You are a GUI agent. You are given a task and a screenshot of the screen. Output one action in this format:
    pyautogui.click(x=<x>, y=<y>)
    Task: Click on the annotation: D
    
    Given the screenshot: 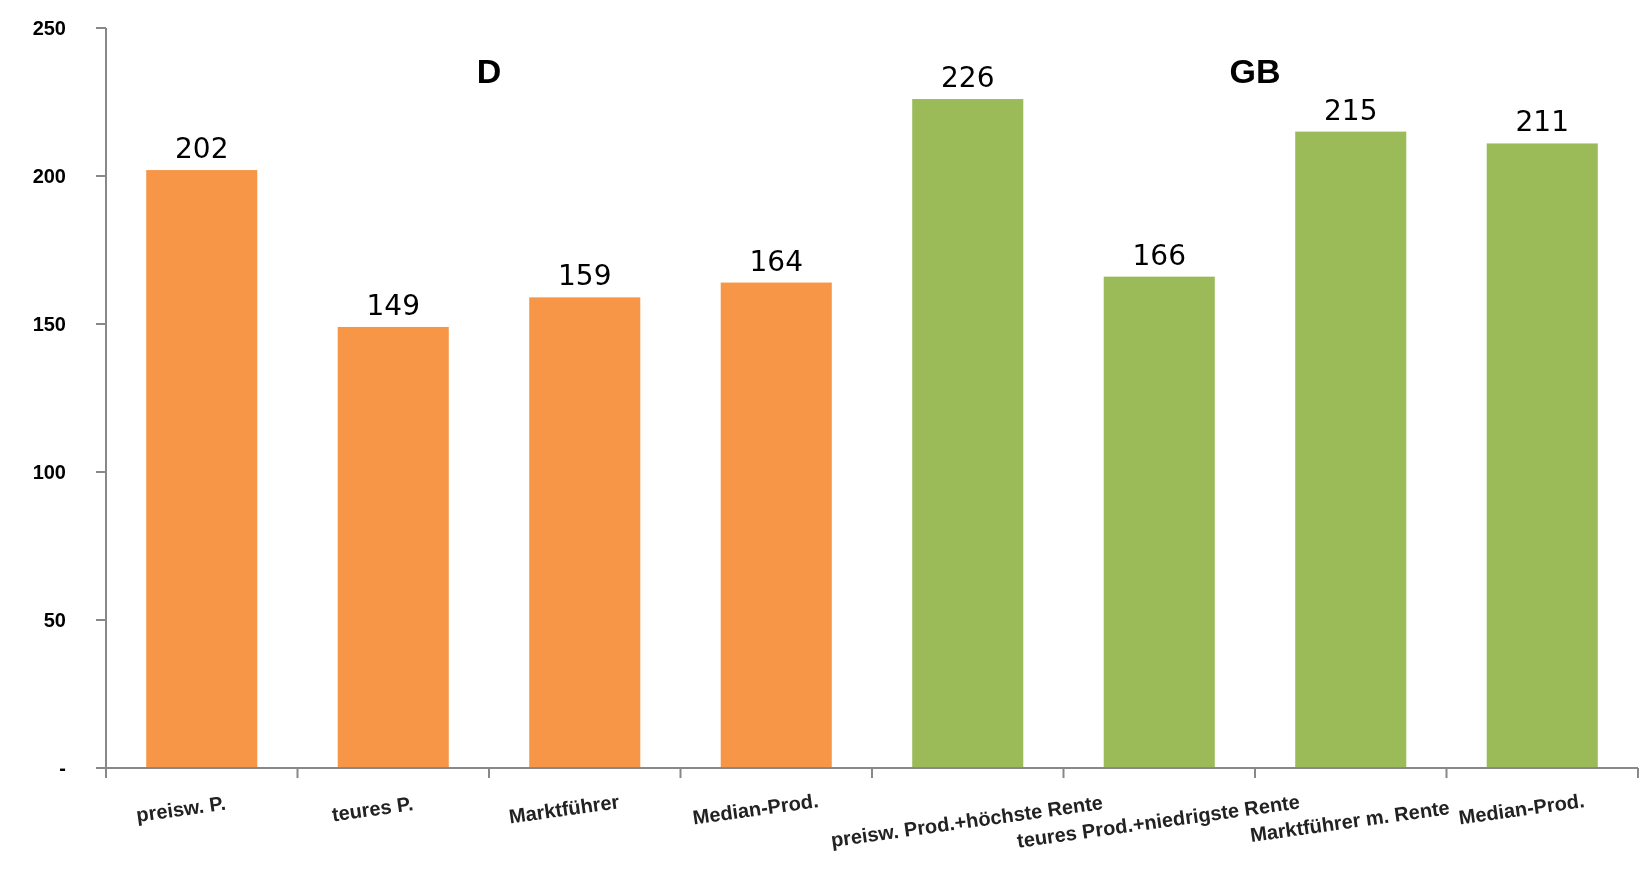 What is the action you would take?
    pyautogui.click(x=489, y=71)
    